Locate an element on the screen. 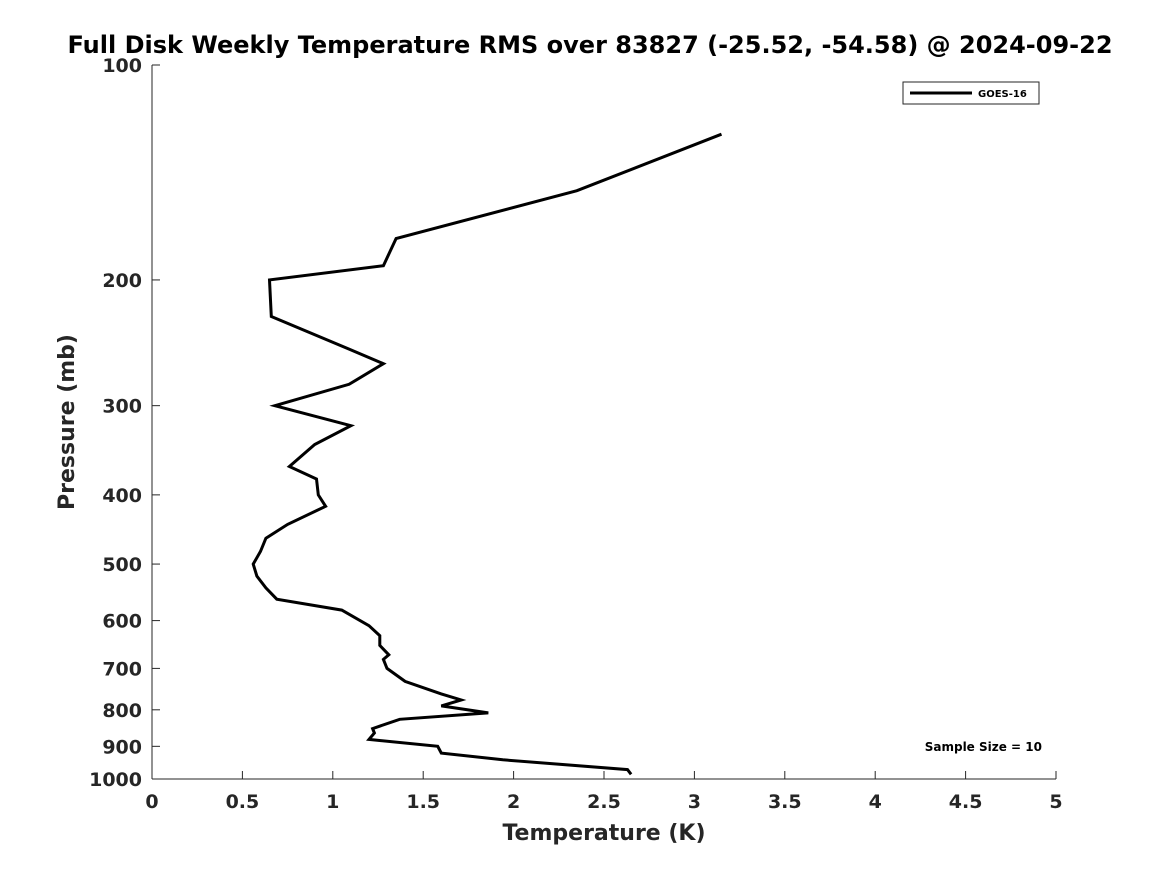 The height and width of the screenshot is (875, 1167). x-tick-label: 0 is located at coordinates (151, 802).